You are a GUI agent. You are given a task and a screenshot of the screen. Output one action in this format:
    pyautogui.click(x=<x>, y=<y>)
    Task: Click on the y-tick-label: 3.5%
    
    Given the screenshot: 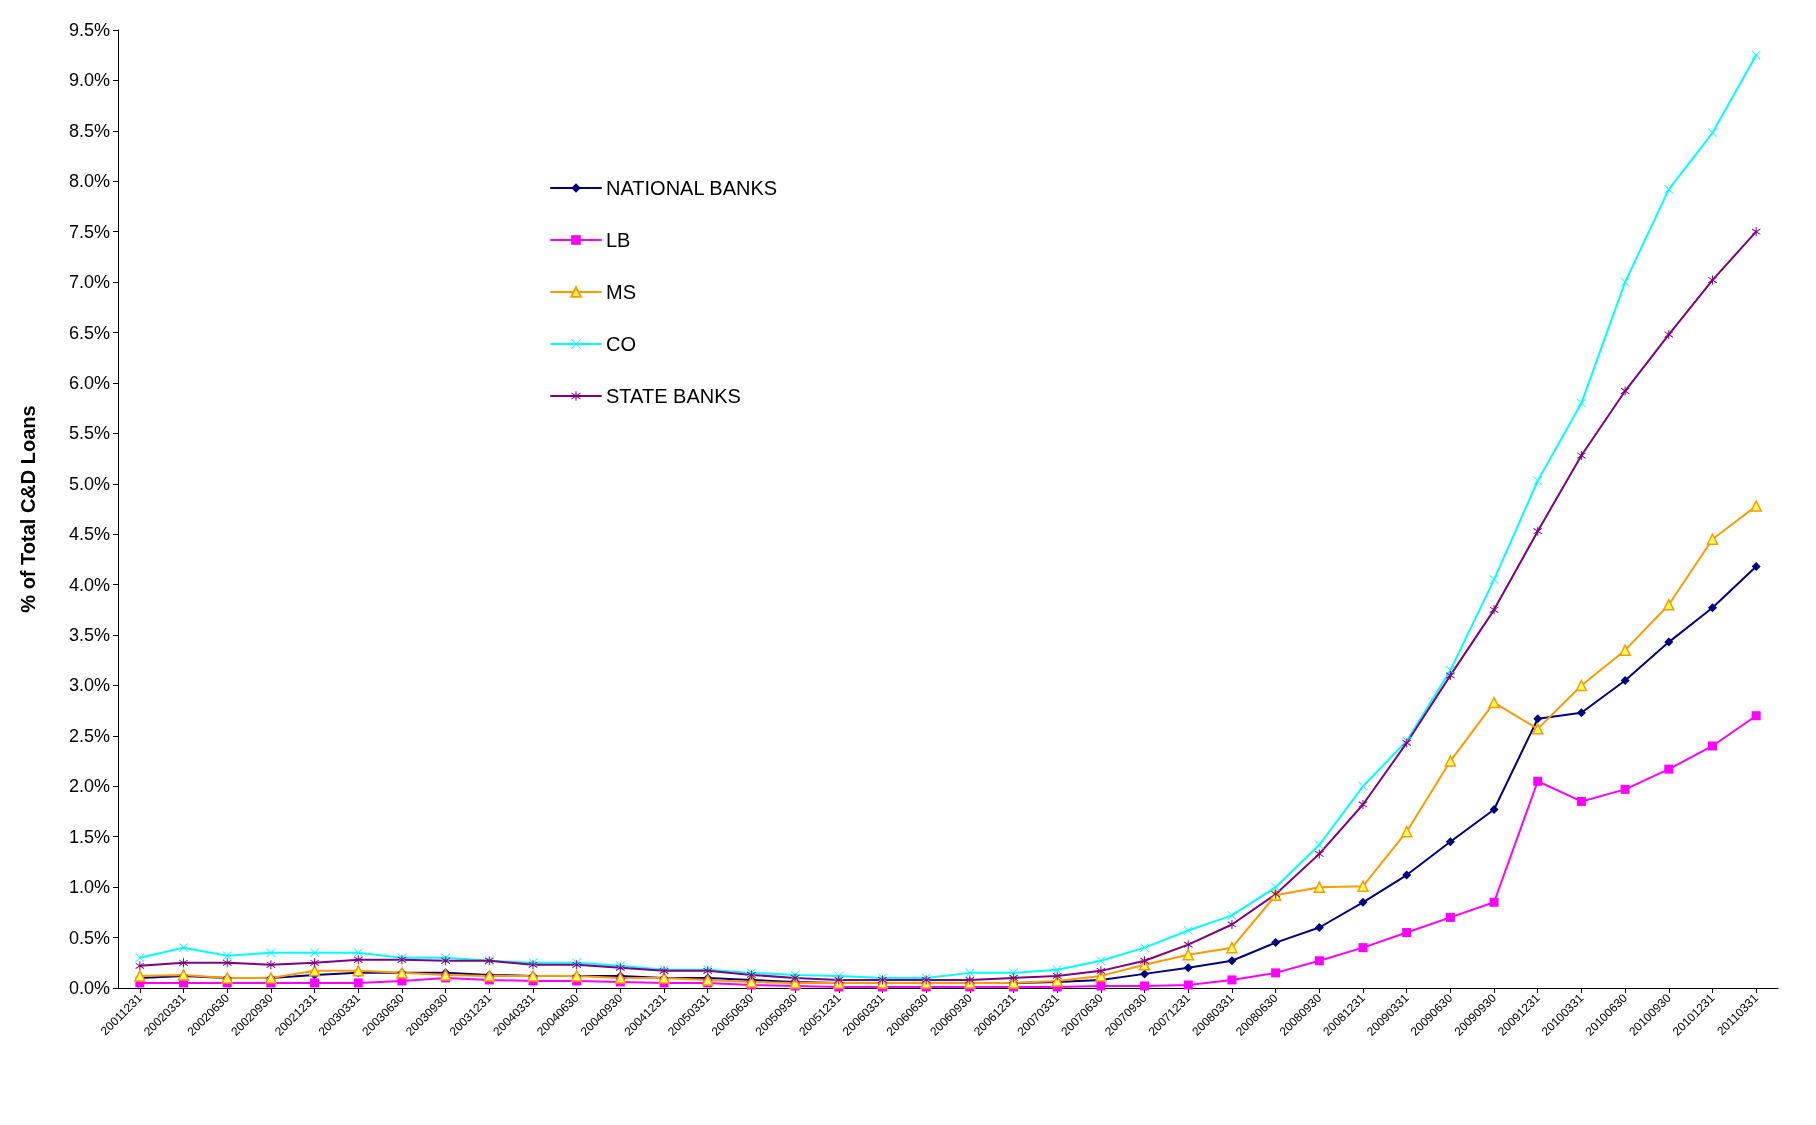 What is the action you would take?
    pyautogui.click(x=89, y=635)
    